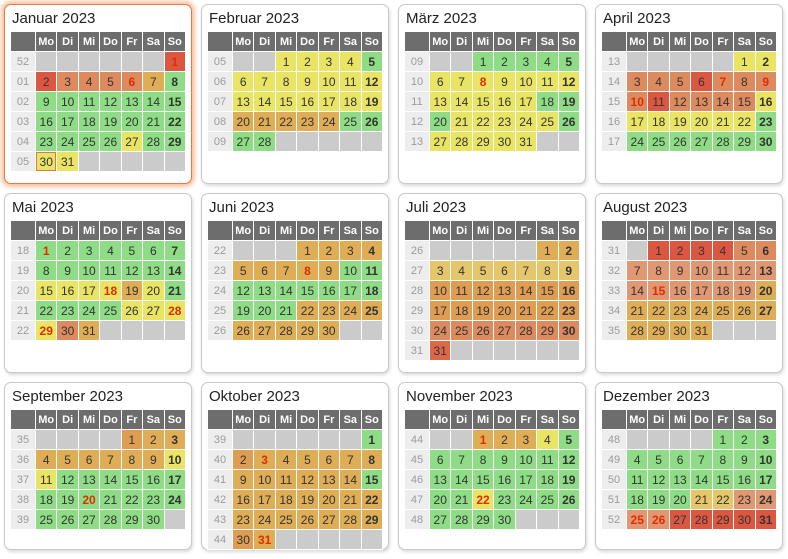 The image size is (788, 559). Describe the element at coordinates (766, 61) in the screenshot. I see `day-cell-april-2: 2` at that location.